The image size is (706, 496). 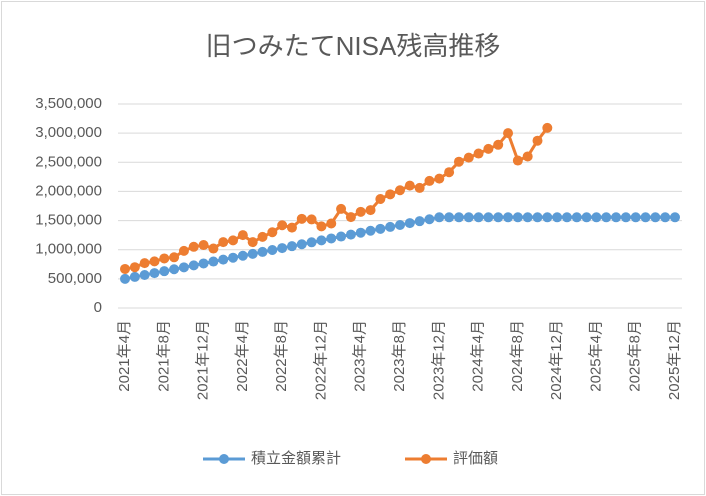 I want to click on y-tick-label: 500,000, so click(x=75, y=278).